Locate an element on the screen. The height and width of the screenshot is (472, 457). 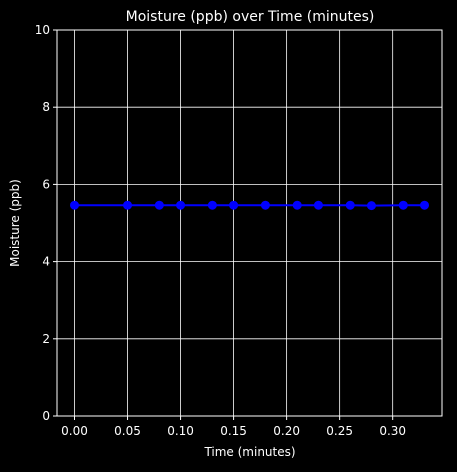
y-tick-label: 2 is located at coordinates (46, 339).